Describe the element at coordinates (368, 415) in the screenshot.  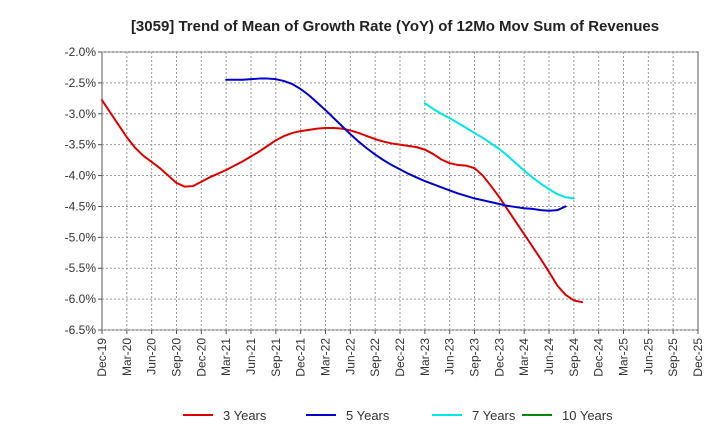
I see `legend-label-5-years: 5 Years` at that location.